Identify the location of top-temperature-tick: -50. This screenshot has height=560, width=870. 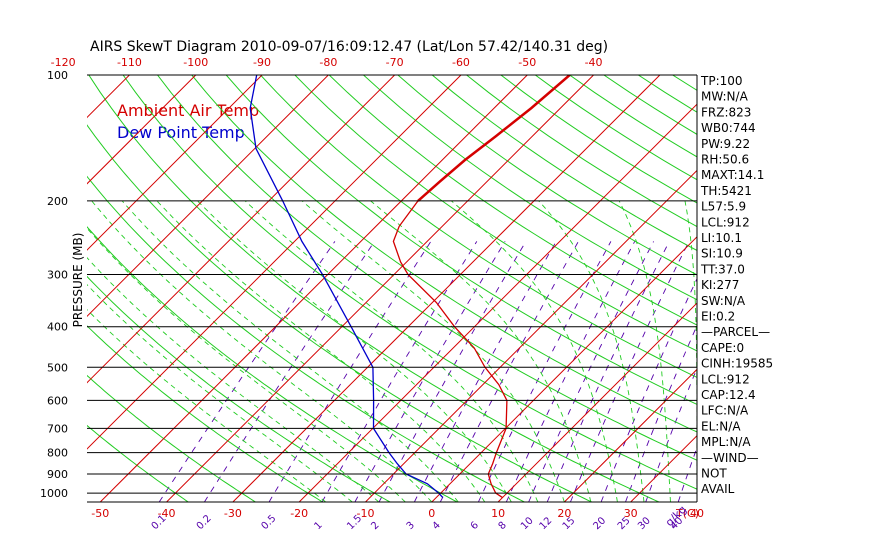
(527, 62).